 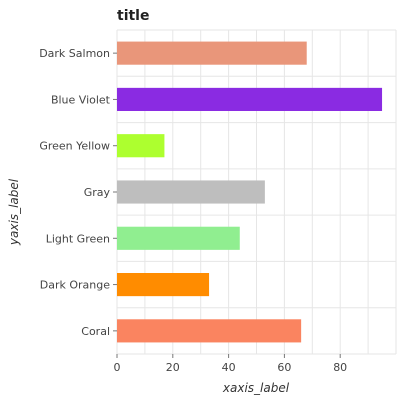 What do you see at coordinates (97, 192) in the screenshot?
I see `y-tick-label: Gray` at bounding box center [97, 192].